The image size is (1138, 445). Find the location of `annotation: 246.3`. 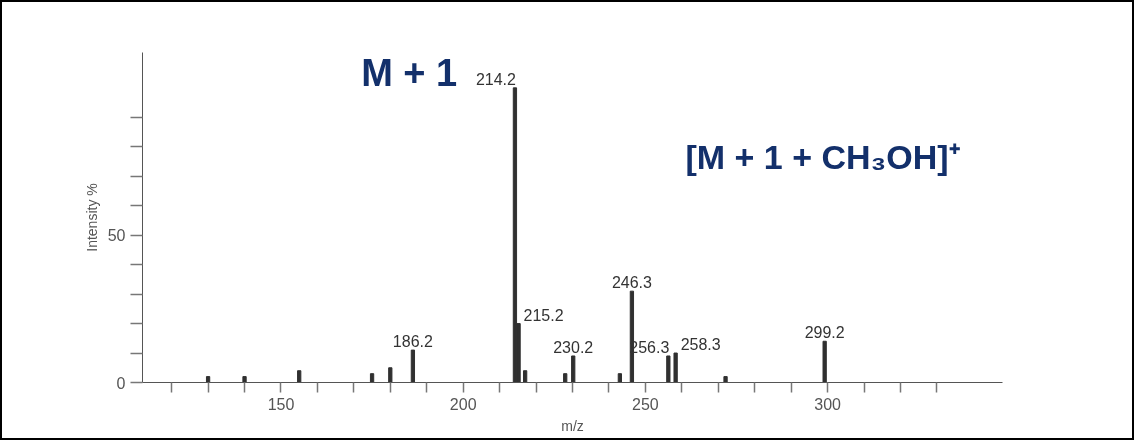

annotation: 246.3 is located at coordinates (632, 283).